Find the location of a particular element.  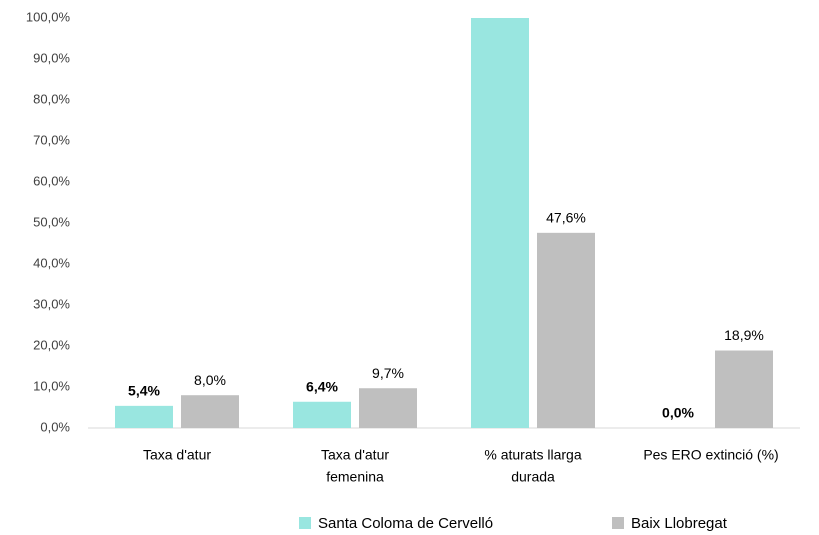

x-tick-label: % aturats llarga is located at coordinates (532, 455).